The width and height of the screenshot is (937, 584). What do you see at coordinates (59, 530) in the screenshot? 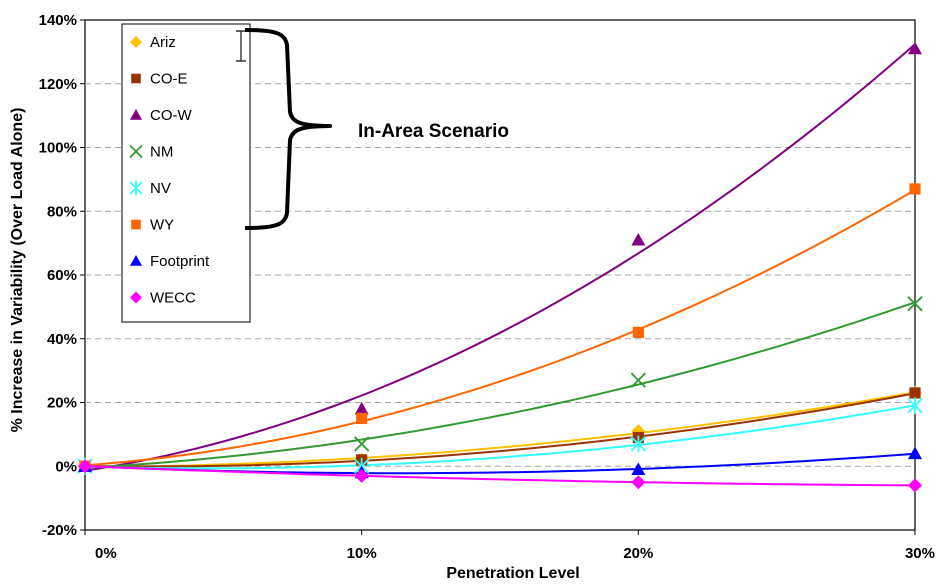
I see `y-tick-label: -20%` at bounding box center [59, 530].